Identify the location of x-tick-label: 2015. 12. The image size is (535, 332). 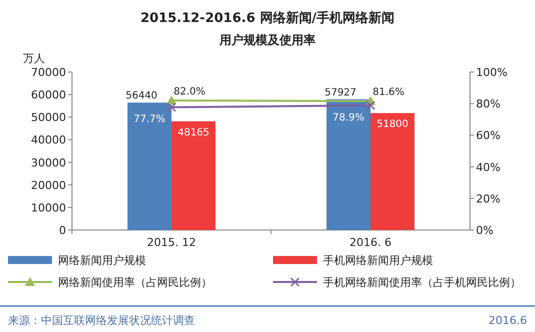
(171, 242).